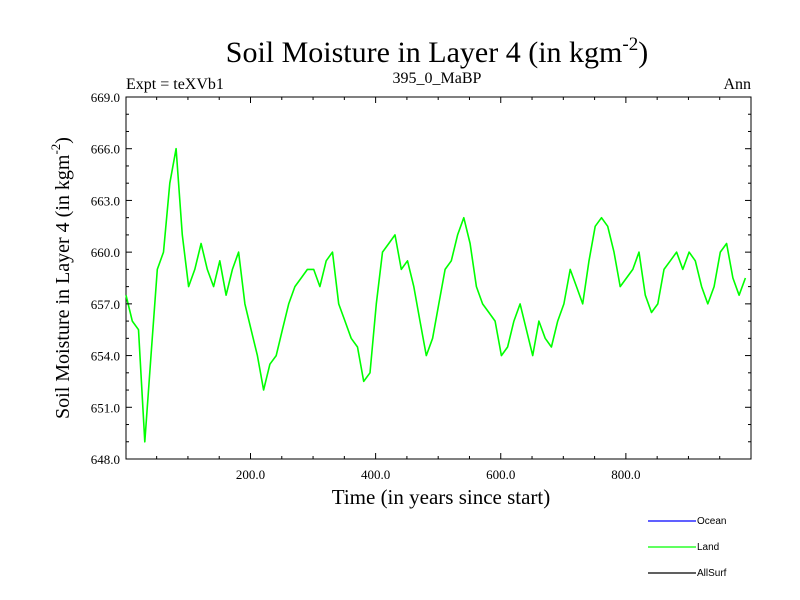 This screenshot has height=600, width=800. I want to click on x-tick-label: 600.0, so click(500, 474).